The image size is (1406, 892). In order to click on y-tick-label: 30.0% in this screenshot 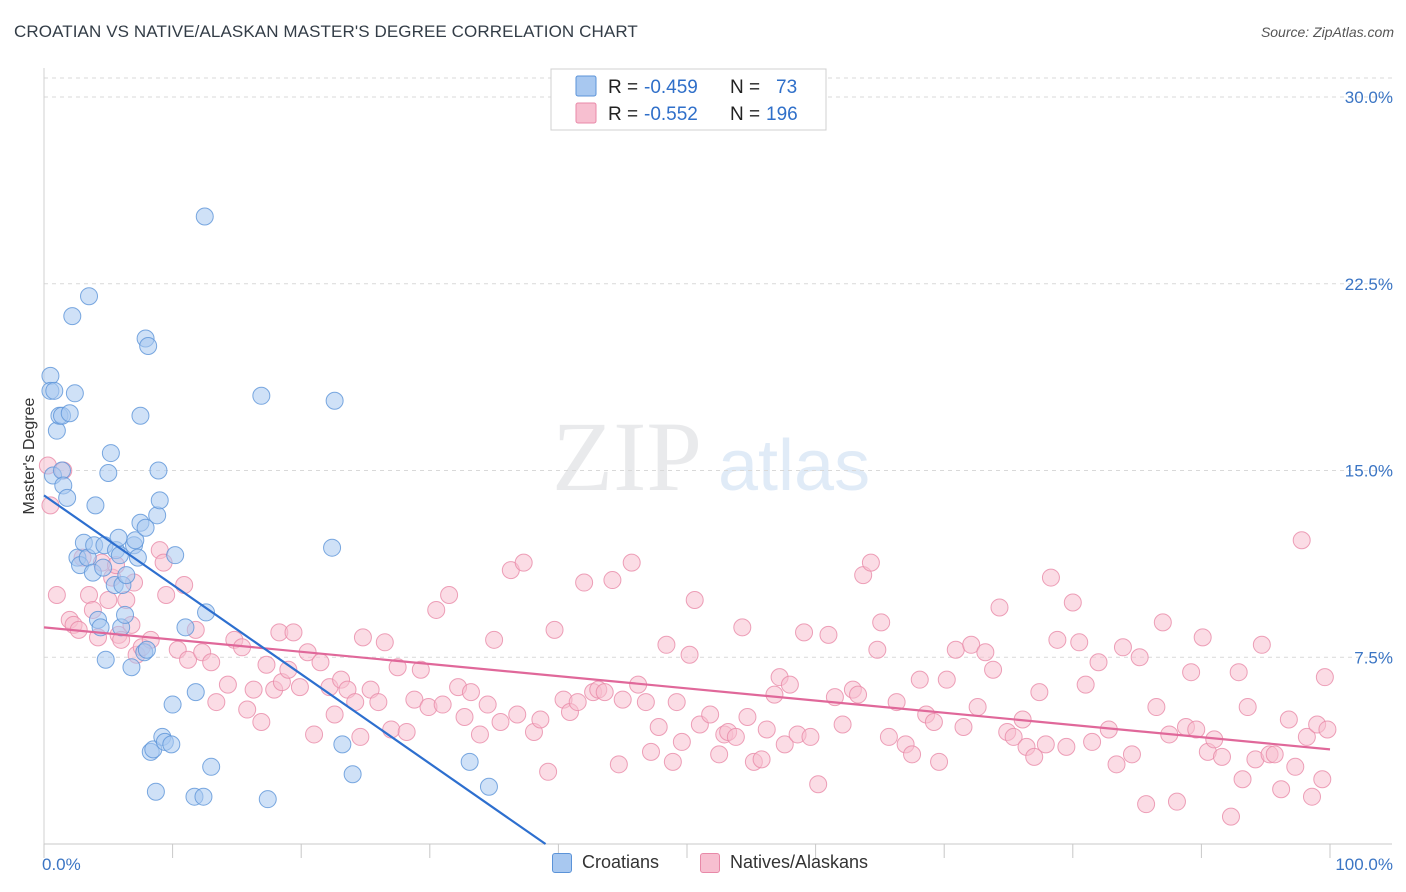, I will do `click(1369, 97)`.